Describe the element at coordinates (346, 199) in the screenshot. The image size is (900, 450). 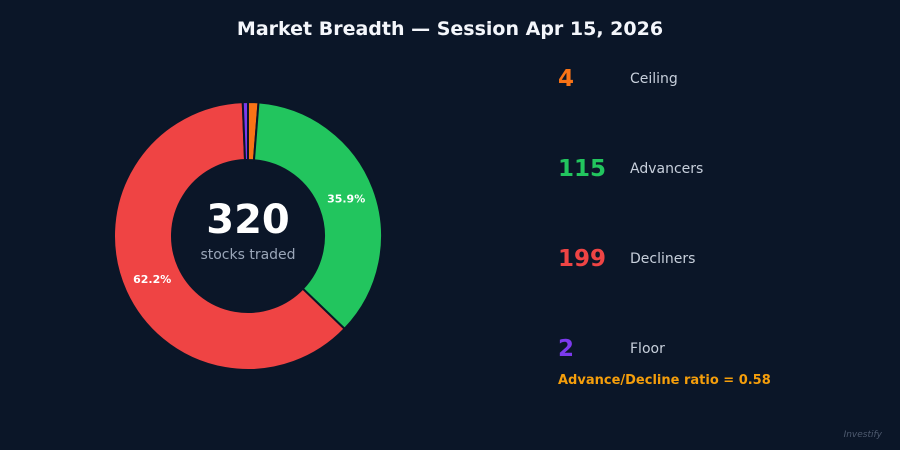
I see `donut-label-advancers: 35.9%` at that location.